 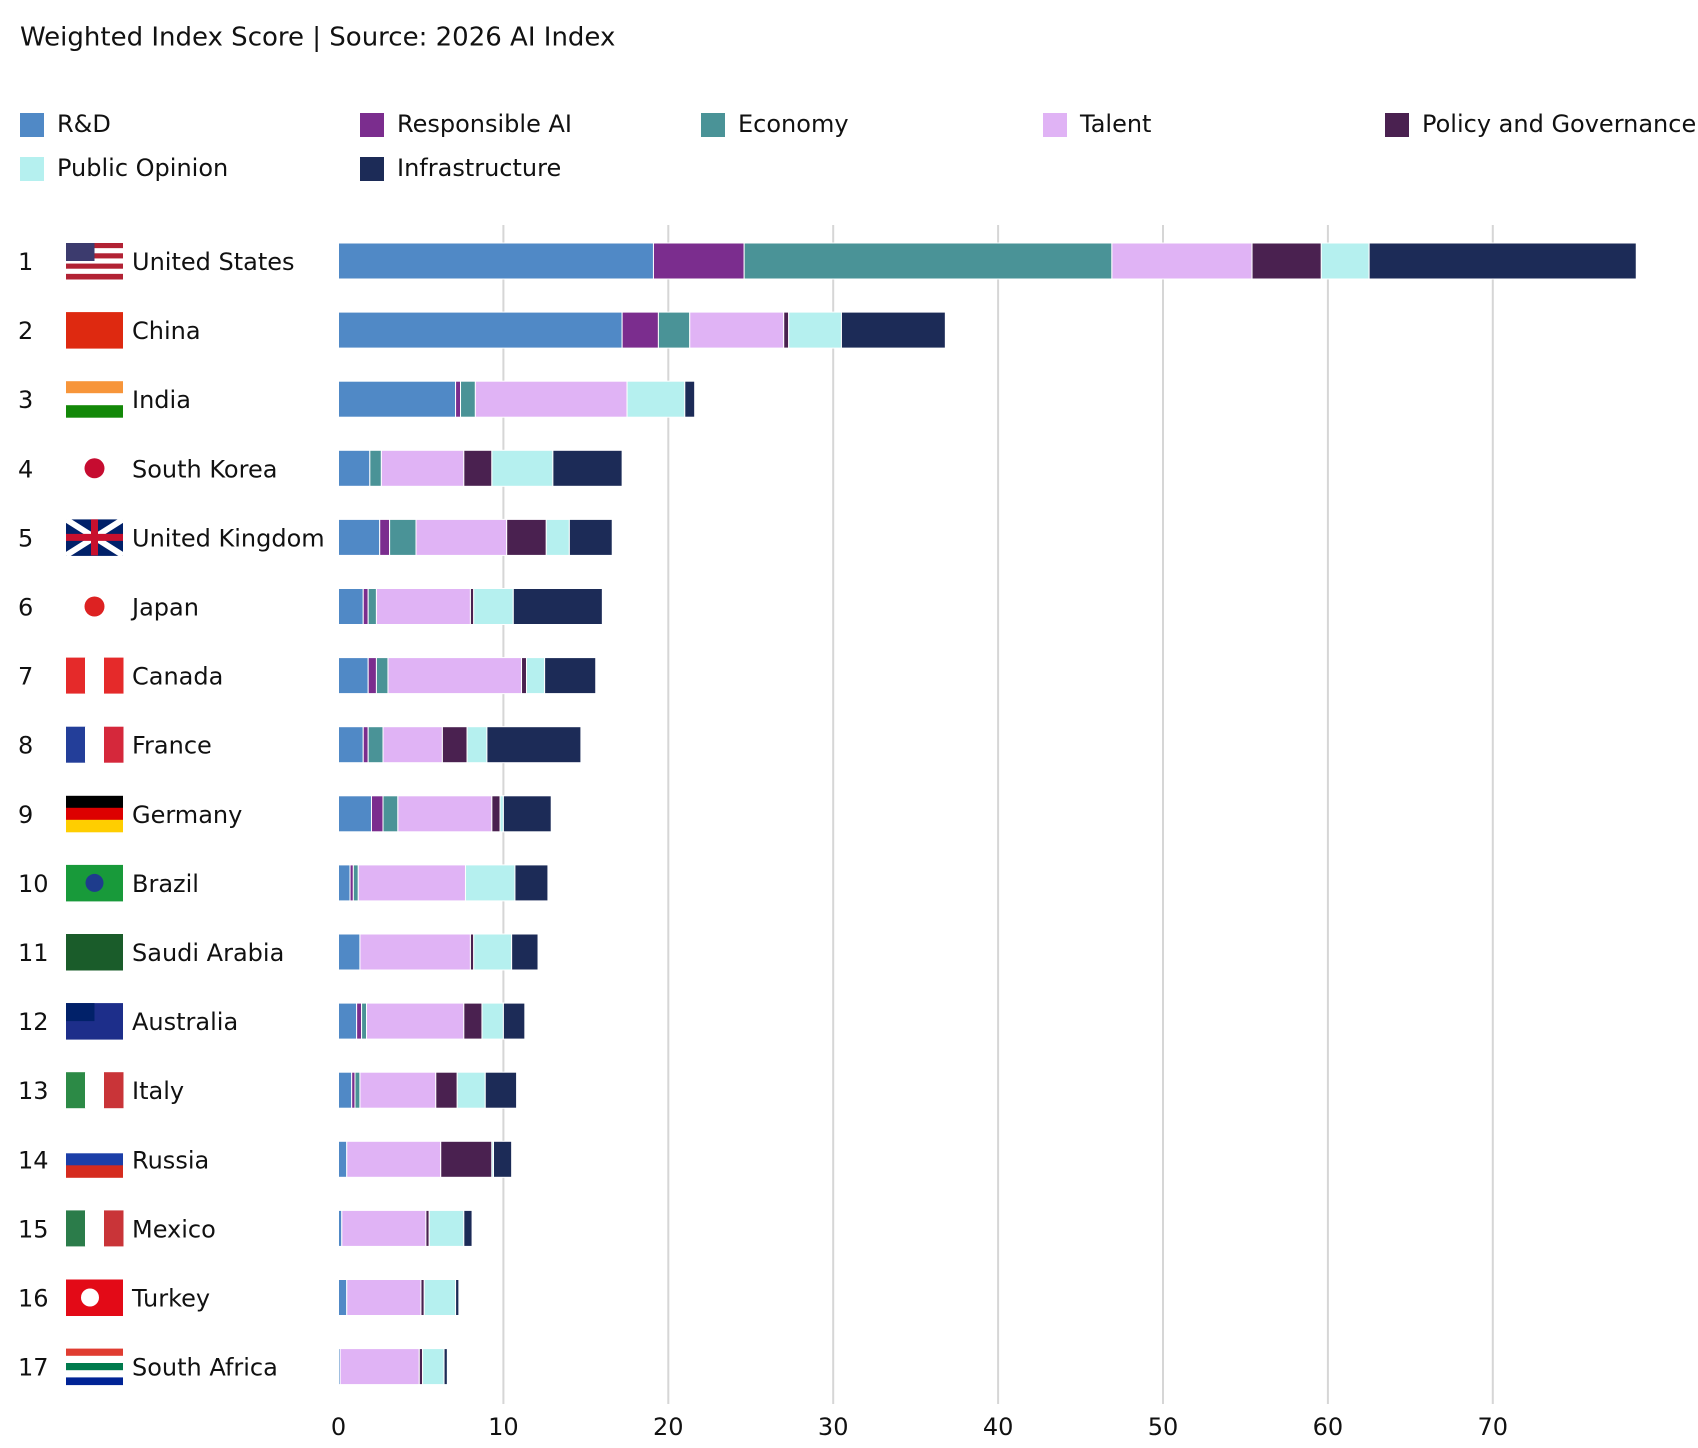 What do you see at coordinates (213, 262) in the screenshot?
I see `category-label: United States` at bounding box center [213, 262].